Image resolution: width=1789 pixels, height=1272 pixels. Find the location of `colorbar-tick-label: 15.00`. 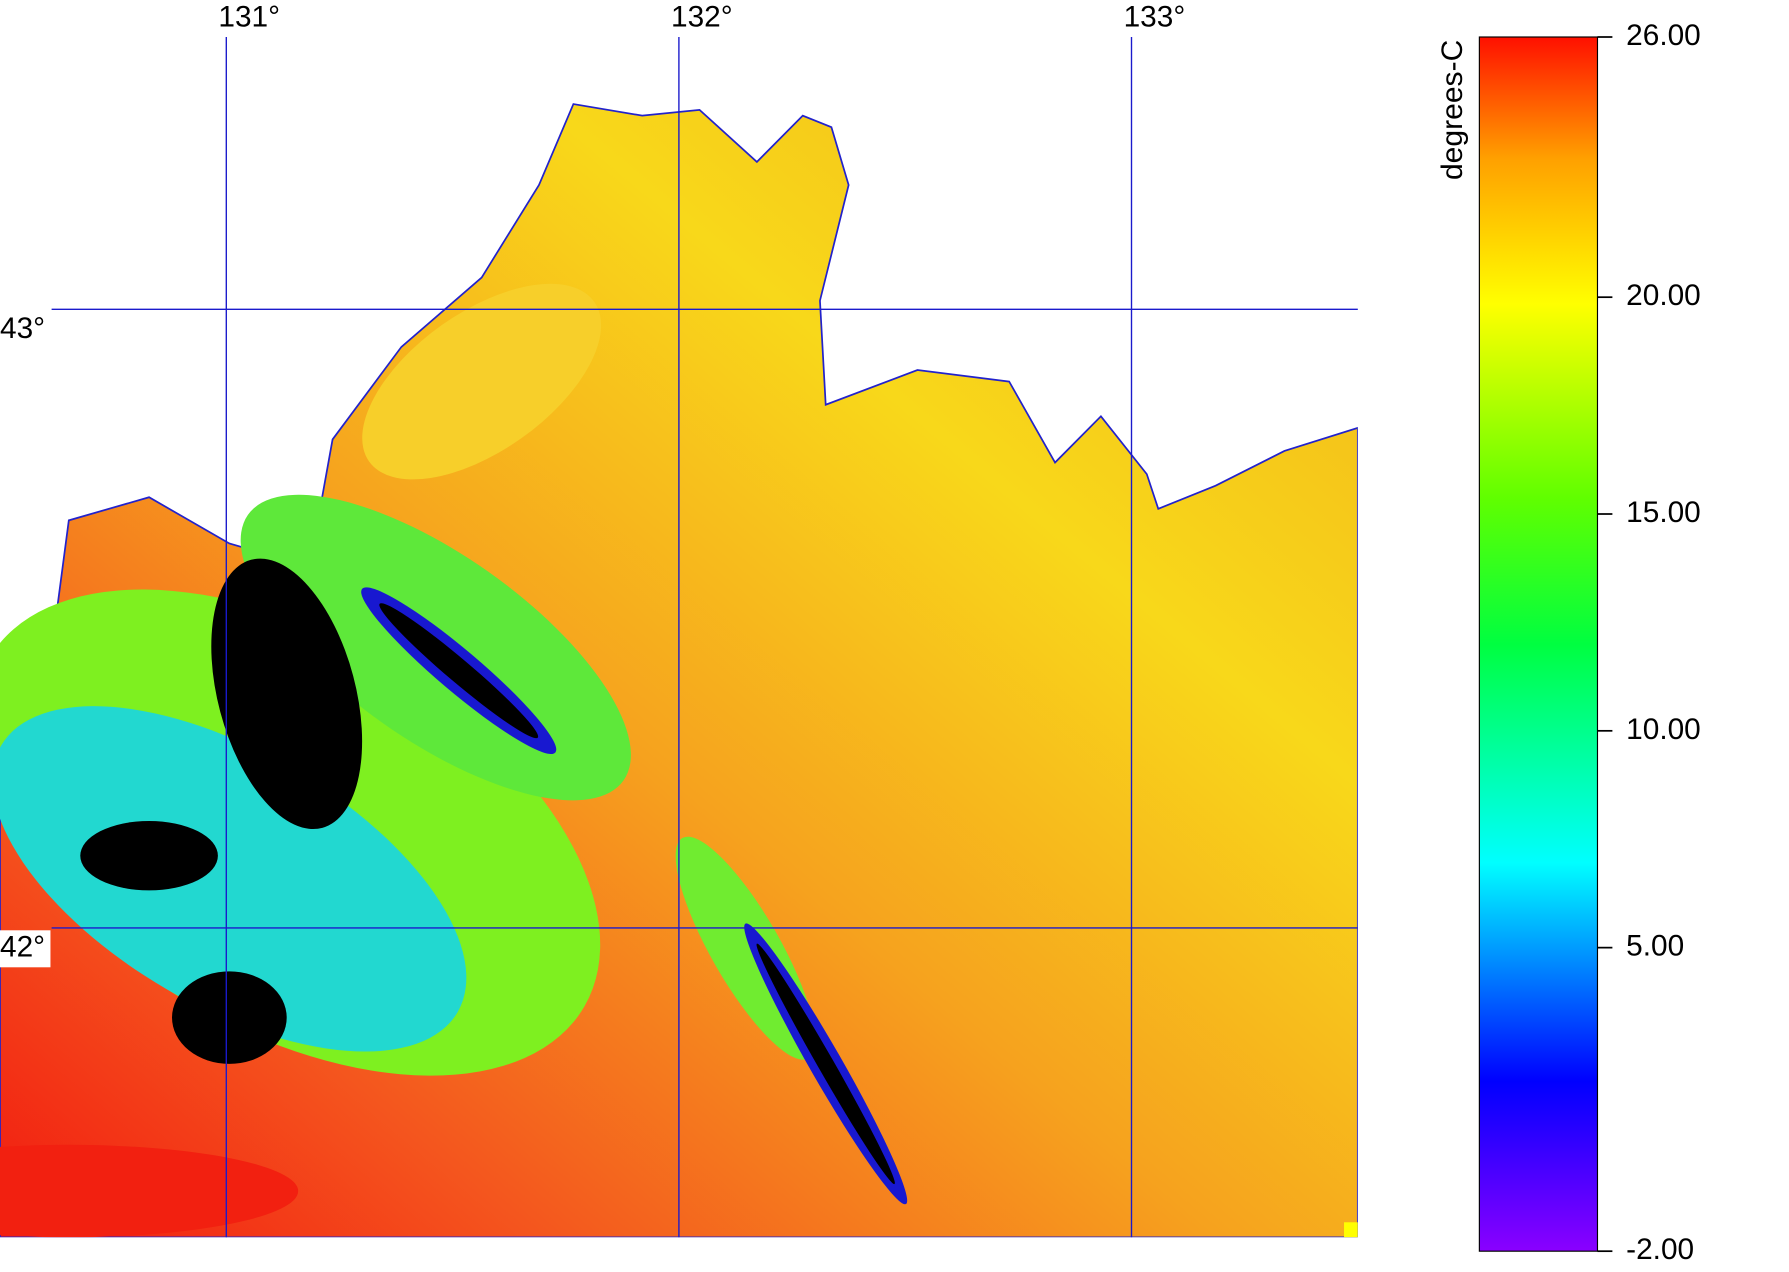

colorbar-tick-label: 15.00 is located at coordinates (1663, 512).